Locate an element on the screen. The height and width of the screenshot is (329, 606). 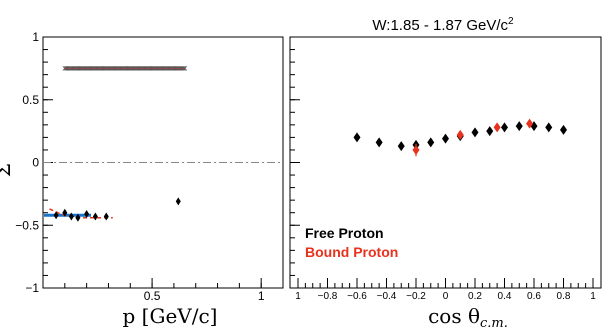
legend-free-proton: Free Proton is located at coordinates (344, 233).